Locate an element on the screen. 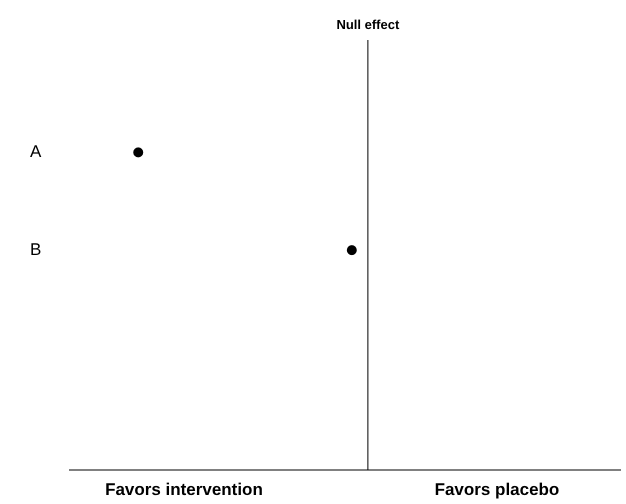  text: Favors intervention is located at coordinates (184, 490).